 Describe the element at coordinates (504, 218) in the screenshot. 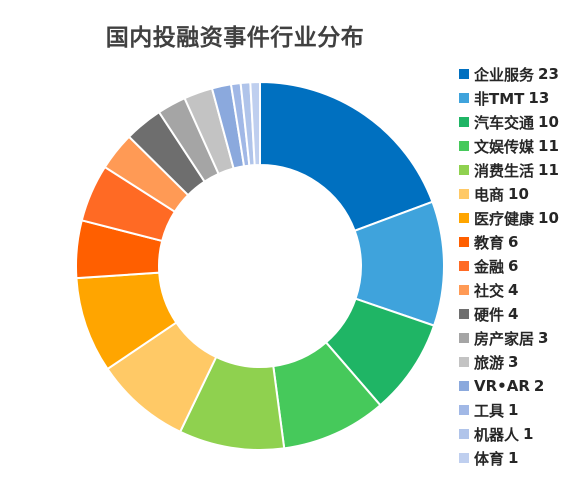

I see `legend-label: 医疗健康` at that location.